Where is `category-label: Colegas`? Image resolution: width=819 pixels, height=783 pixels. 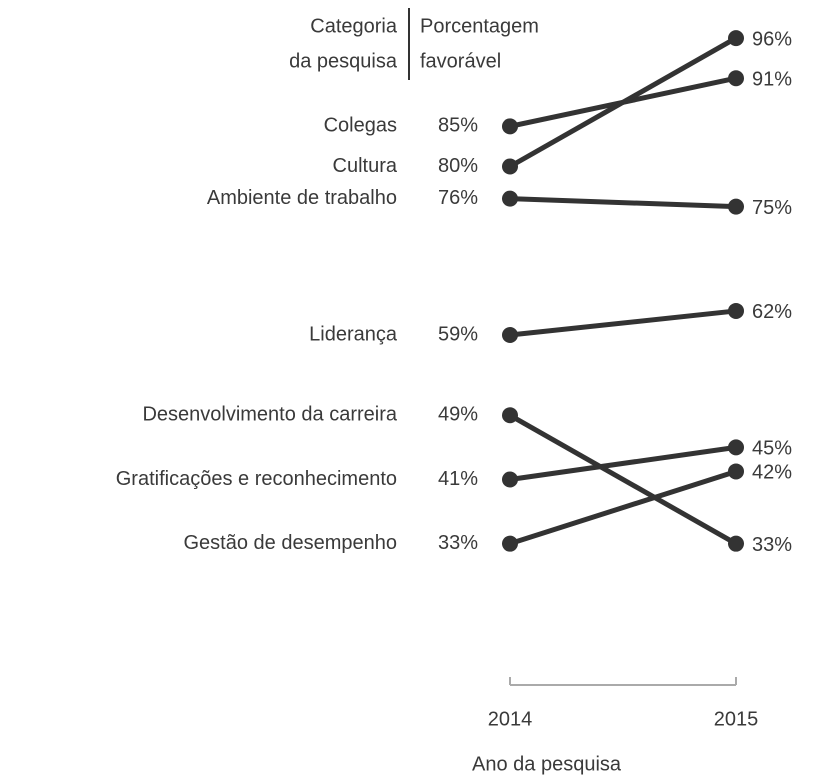
category-label: Colegas is located at coordinates (360, 126).